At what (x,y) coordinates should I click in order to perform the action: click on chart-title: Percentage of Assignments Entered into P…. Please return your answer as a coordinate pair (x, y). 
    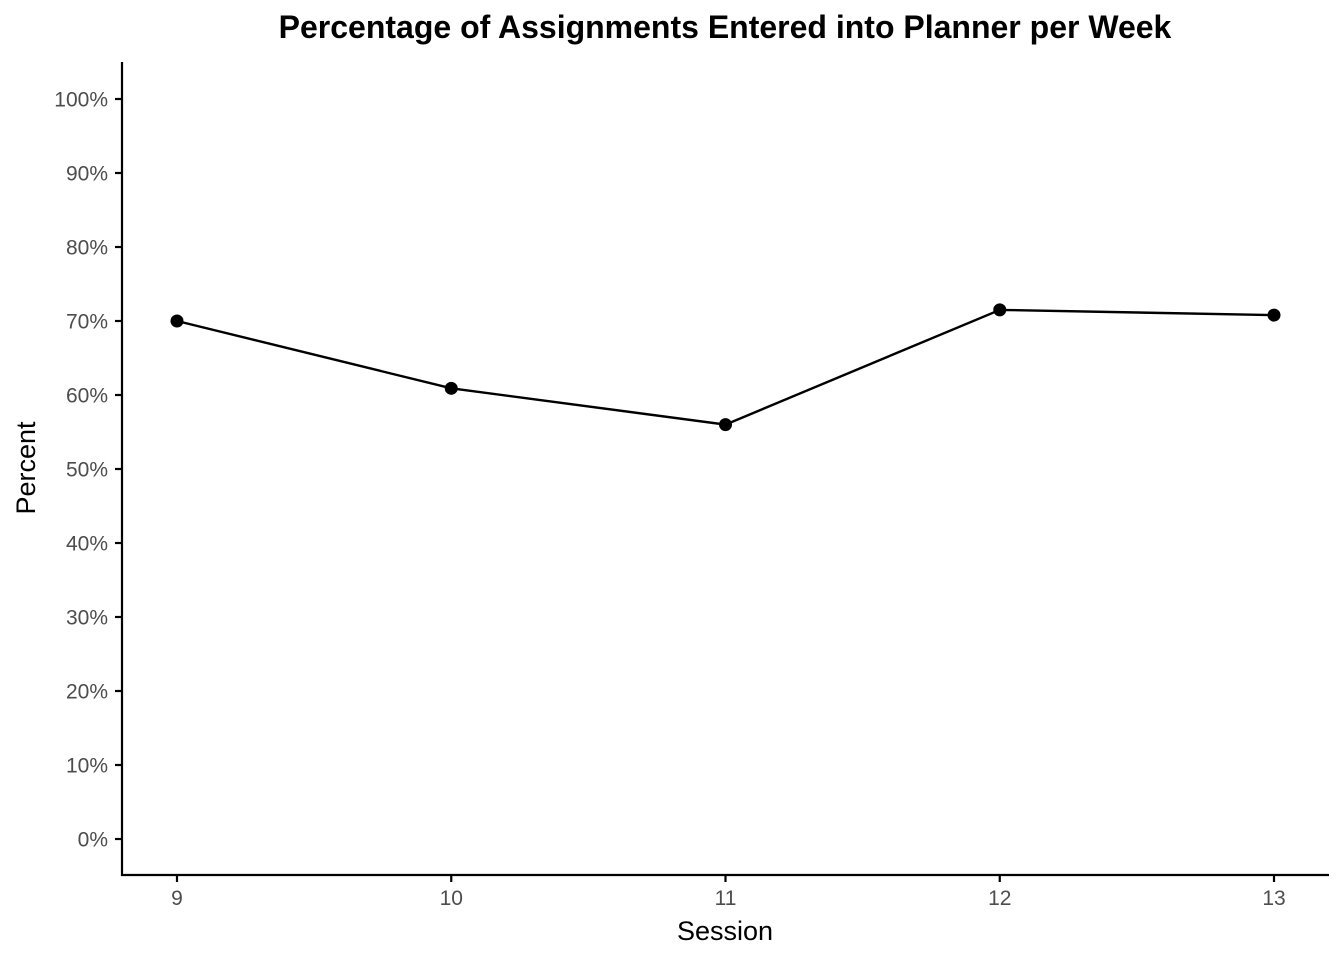
    Looking at the image, I should click on (725, 27).